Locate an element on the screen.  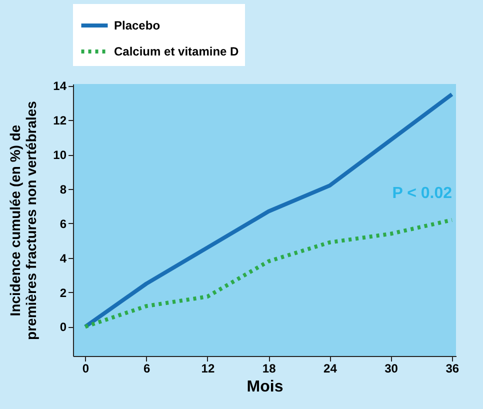
y-axis-title: Incidence cumulée (en %) de premières fractures non vertébrales is located at coordinates (23, 220).